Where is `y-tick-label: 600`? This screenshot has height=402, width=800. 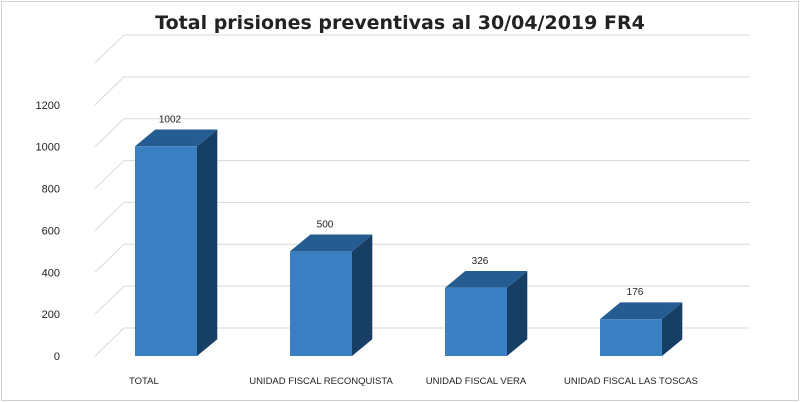 y-tick-label: 600 is located at coordinates (51, 231).